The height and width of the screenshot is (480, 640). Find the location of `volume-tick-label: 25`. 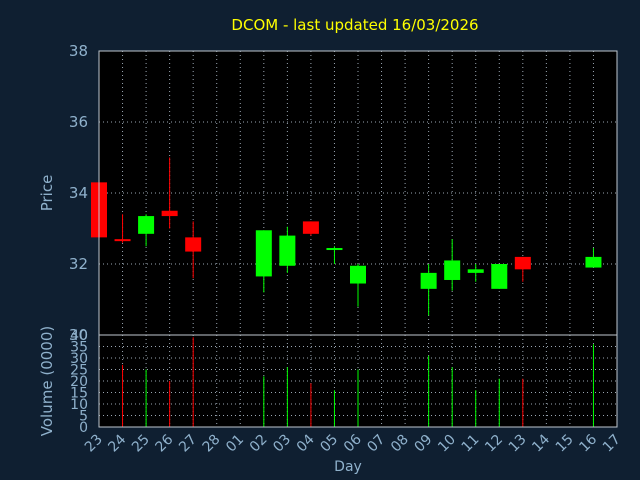

volume-tick-label: 25 is located at coordinates (79, 371).